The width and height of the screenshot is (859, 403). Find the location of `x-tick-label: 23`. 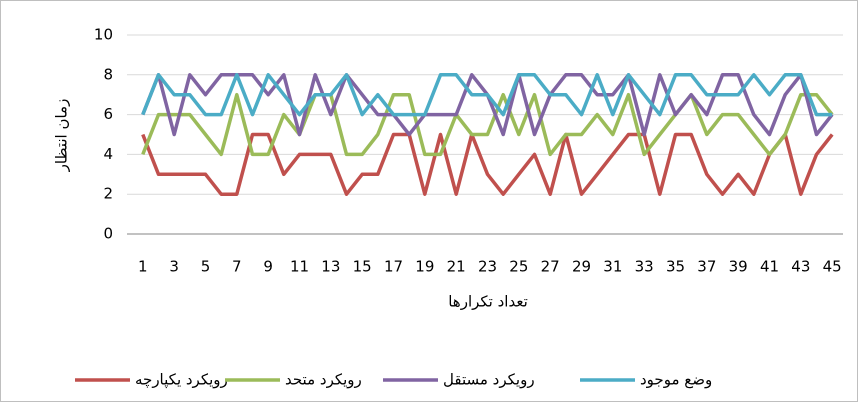

x-tick-label: 23 is located at coordinates (487, 267).